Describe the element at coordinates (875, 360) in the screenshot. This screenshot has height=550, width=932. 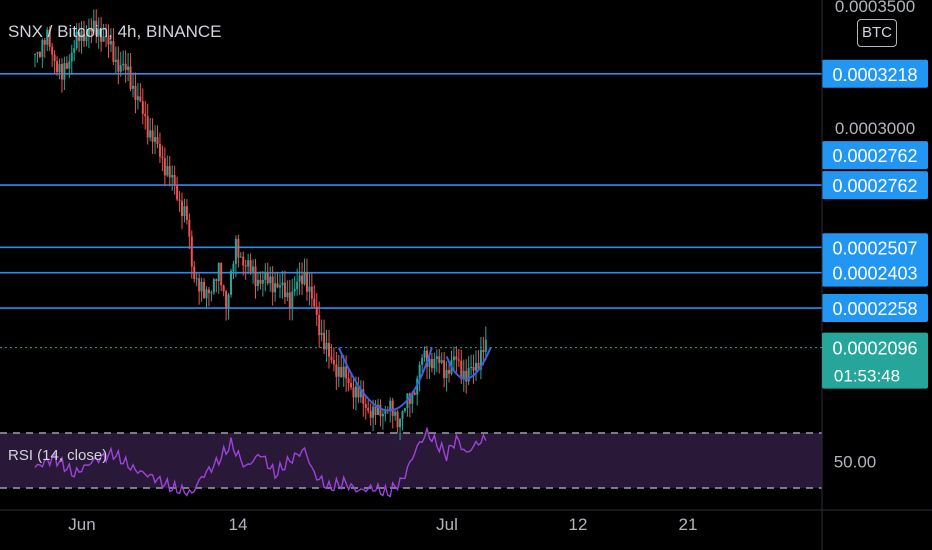
I see `last-price-tag` at that location.